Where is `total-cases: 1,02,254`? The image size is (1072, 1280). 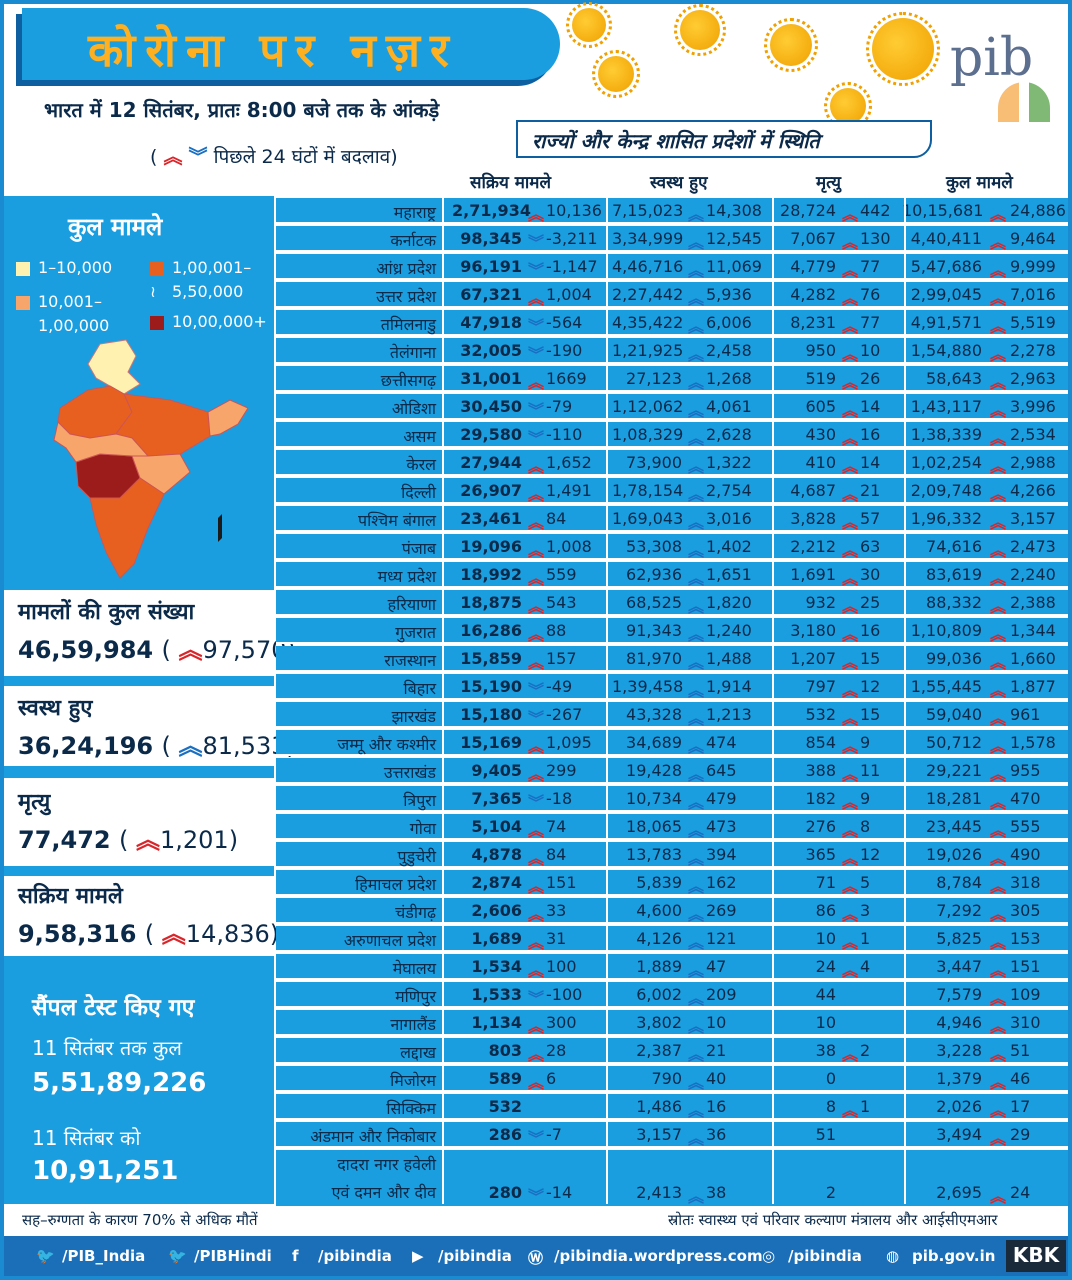 total-cases: 1,02,254 is located at coordinates (946, 462).